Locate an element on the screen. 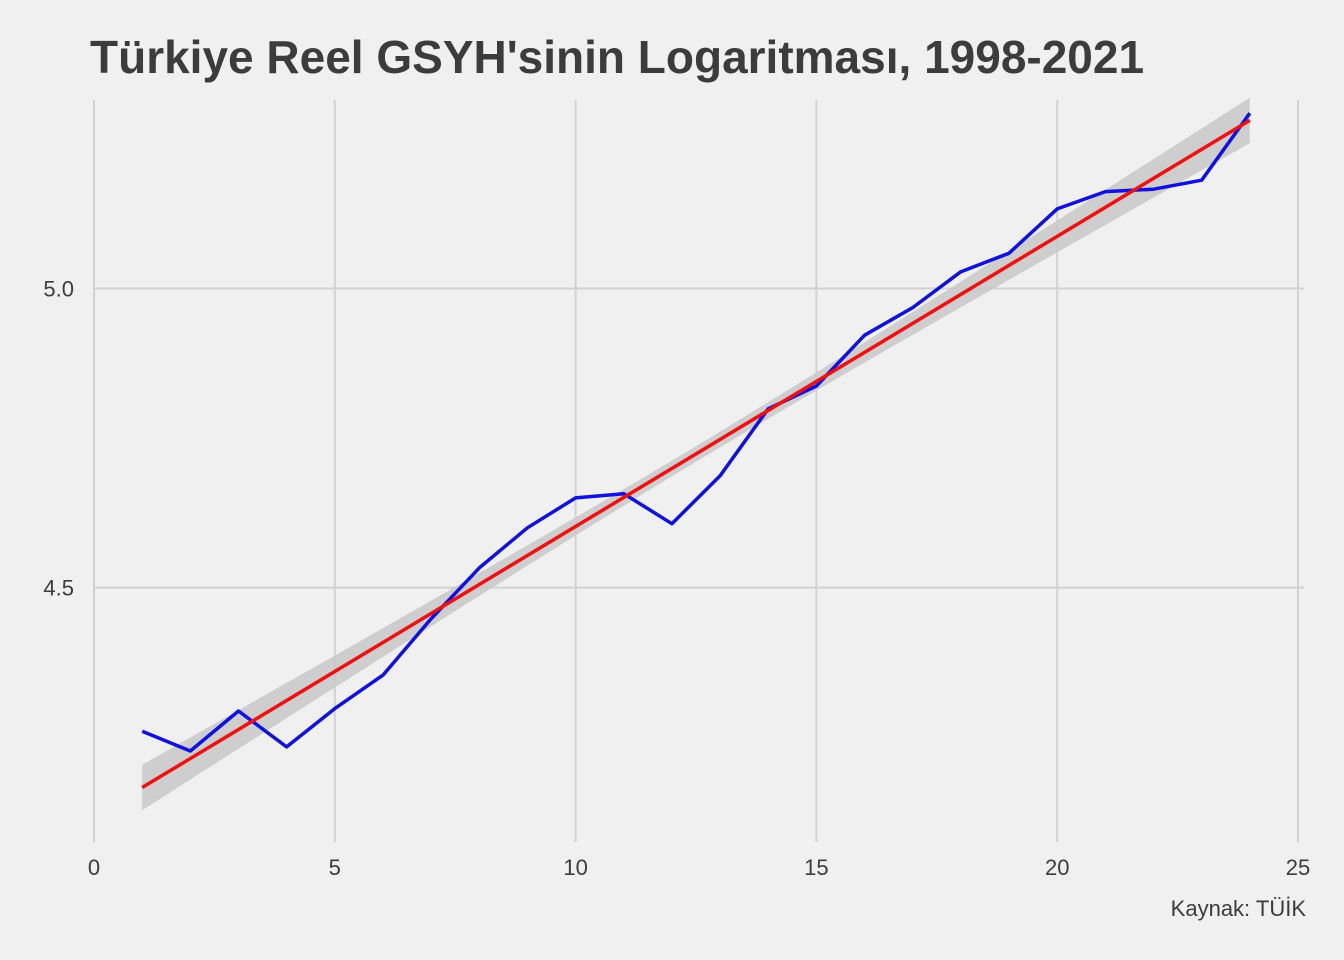  y-tick-label-4.5: 4.5 is located at coordinates (58, 588).